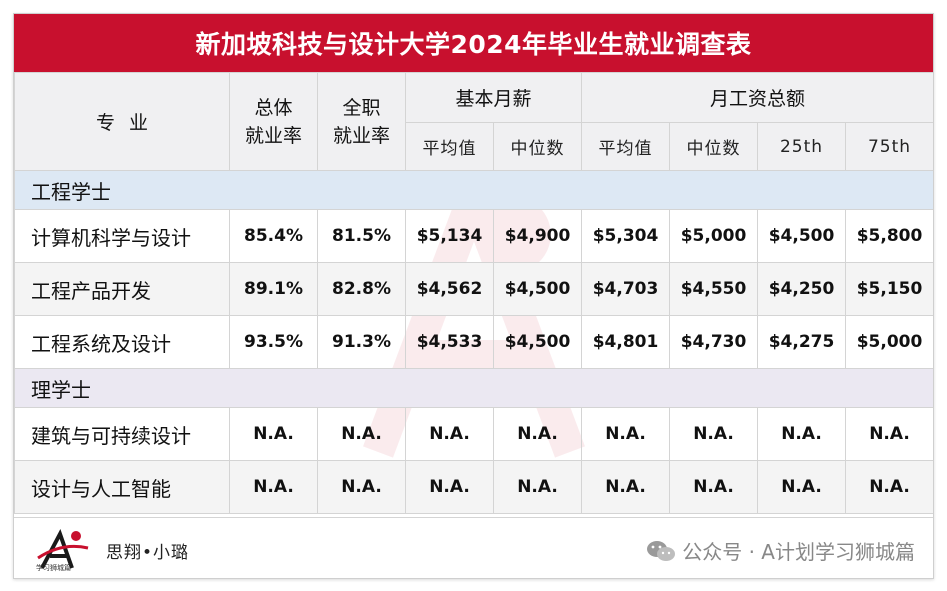 This screenshot has height=591, width=947. What do you see at coordinates (449, 289) in the screenshot?
I see `basic-mean: $4,562` at bounding box center [449, 289].